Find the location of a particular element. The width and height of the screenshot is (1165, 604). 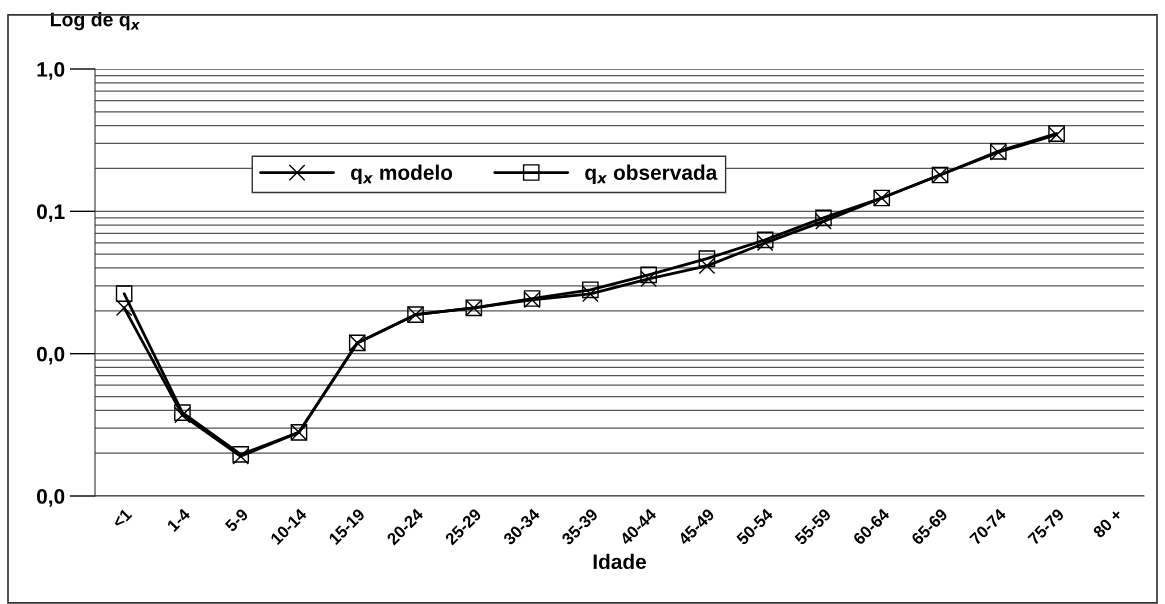

y-tick-label: 0,1 is located at coordinates (51, 213).